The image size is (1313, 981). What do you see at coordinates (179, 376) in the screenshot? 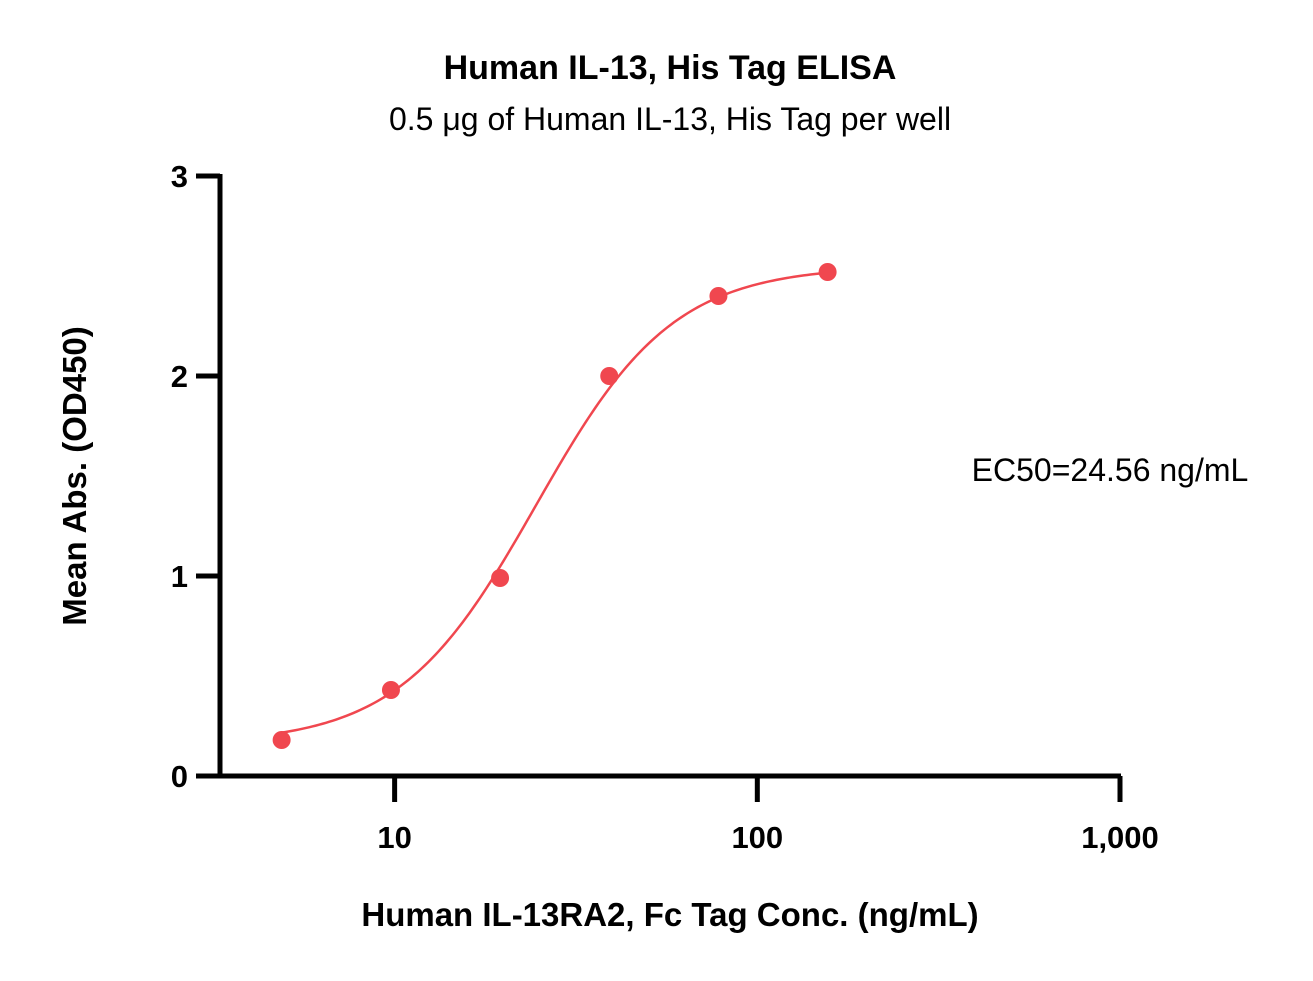
I see `y-tick-label: 2` at bounding box center [179, 376].